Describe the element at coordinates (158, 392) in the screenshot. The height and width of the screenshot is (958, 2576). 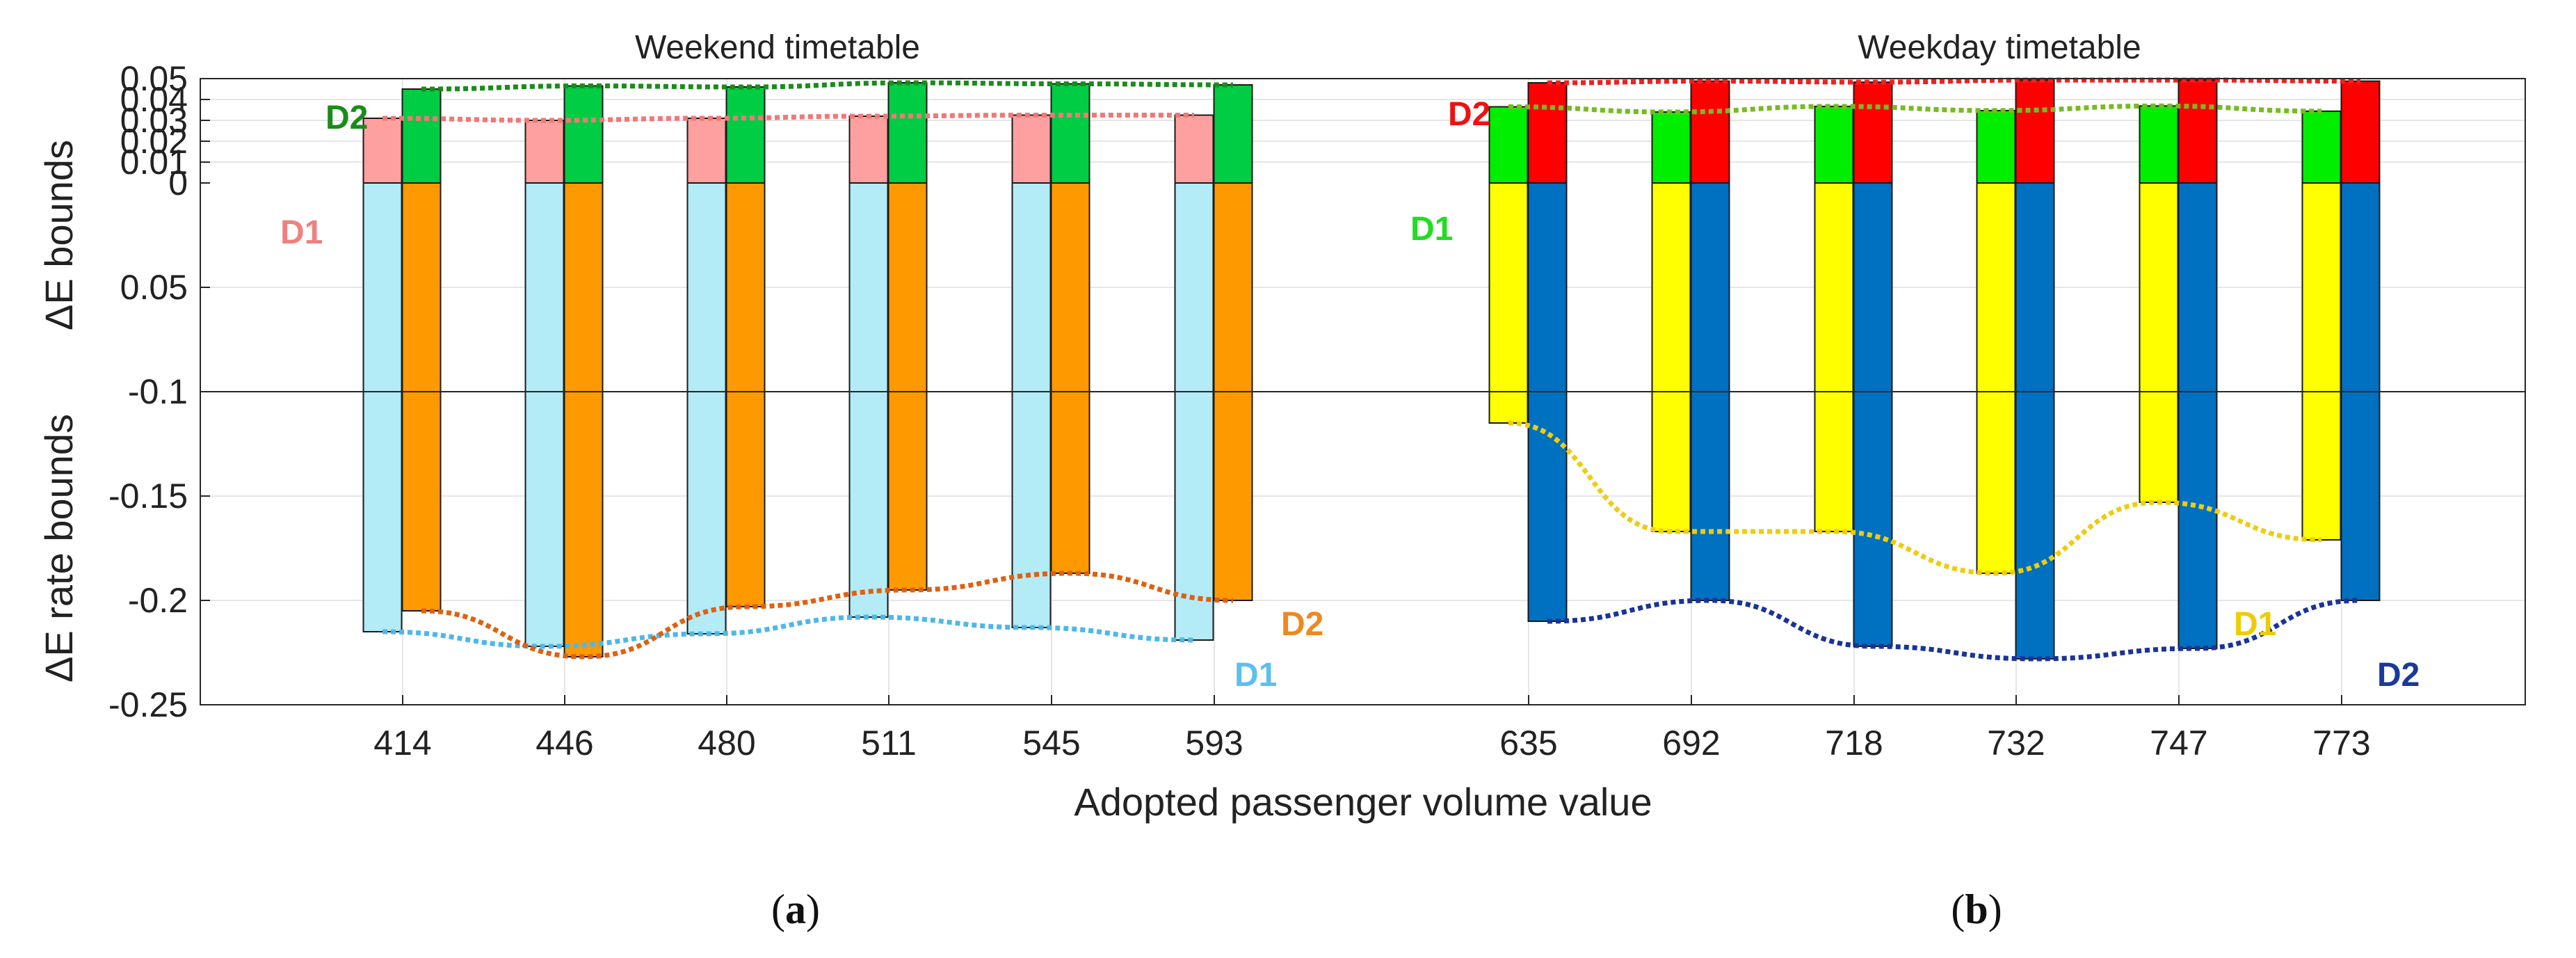
I see `y-tick-label: -0.1` at that location.